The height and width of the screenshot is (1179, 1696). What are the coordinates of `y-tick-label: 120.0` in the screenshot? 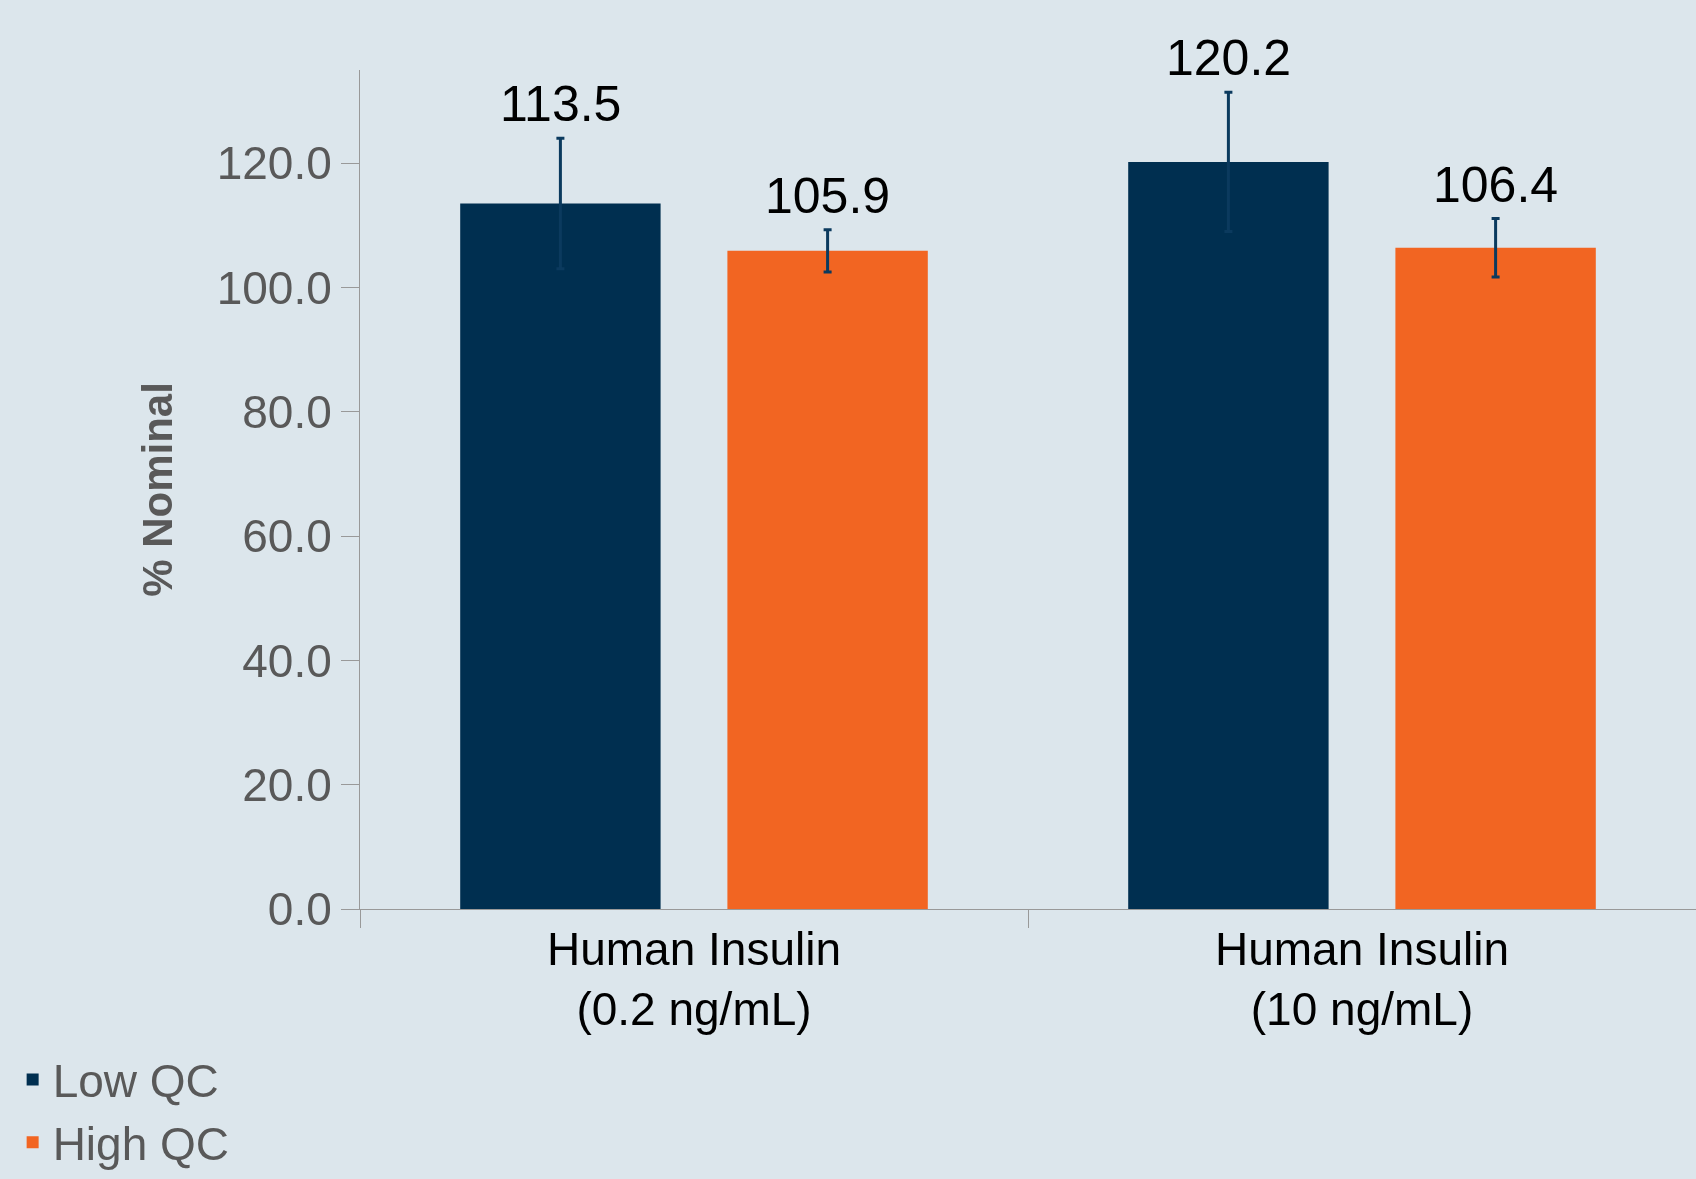 It's located at (274, 163).